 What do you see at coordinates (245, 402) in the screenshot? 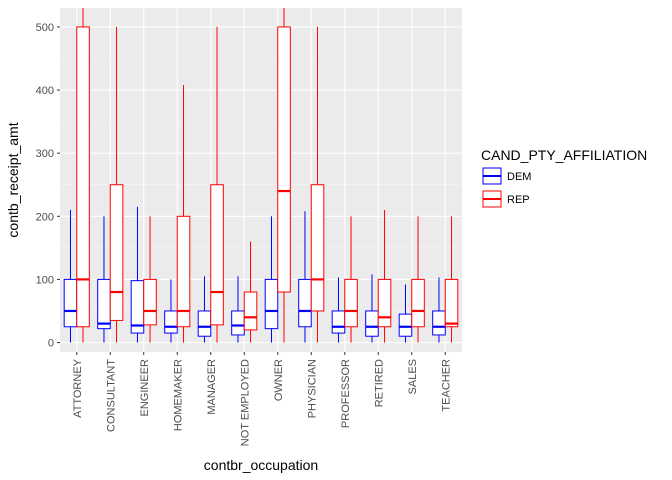
I see `x-tick-label: NOT EMPLOYED` at bounding box center [245, 402].